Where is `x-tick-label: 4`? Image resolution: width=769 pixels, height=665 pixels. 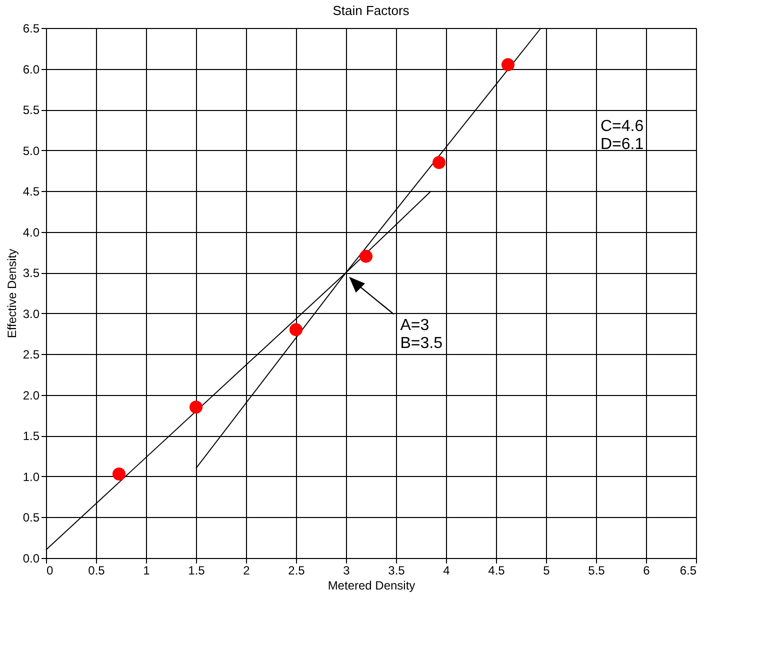
x-tick-label: 4 is located at coordinates (446, 571).